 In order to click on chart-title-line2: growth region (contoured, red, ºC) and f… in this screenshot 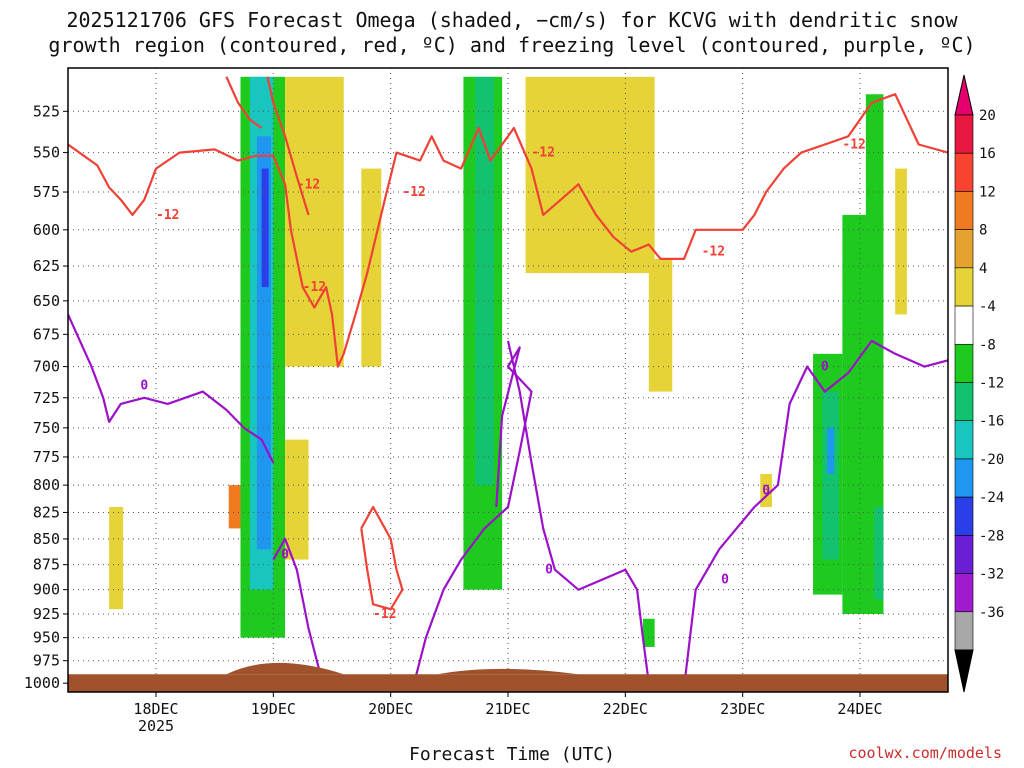, I will do `click(512, 45)`.